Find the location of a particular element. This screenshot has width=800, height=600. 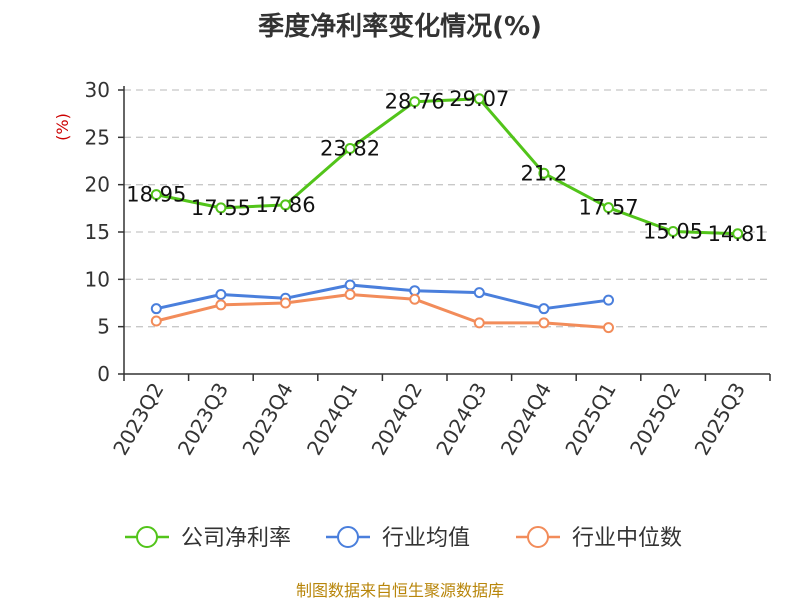

x-tick-label: 2024Q3 is located at coordinates (461, 419).